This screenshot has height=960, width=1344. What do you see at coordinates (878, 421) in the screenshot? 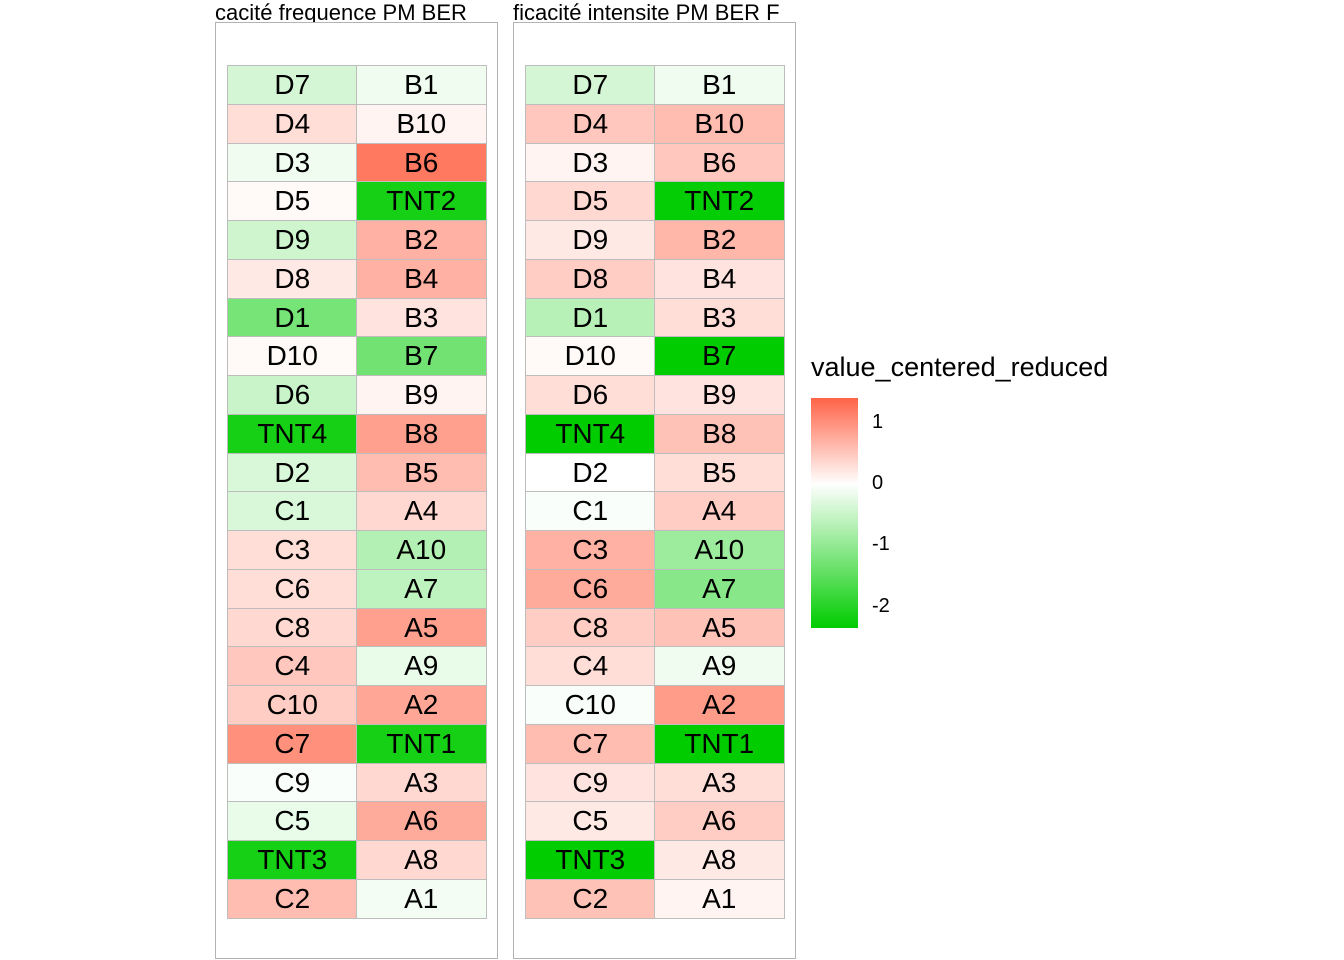
I see `legend-tick-label: 1` at bounding box center [878, 421].